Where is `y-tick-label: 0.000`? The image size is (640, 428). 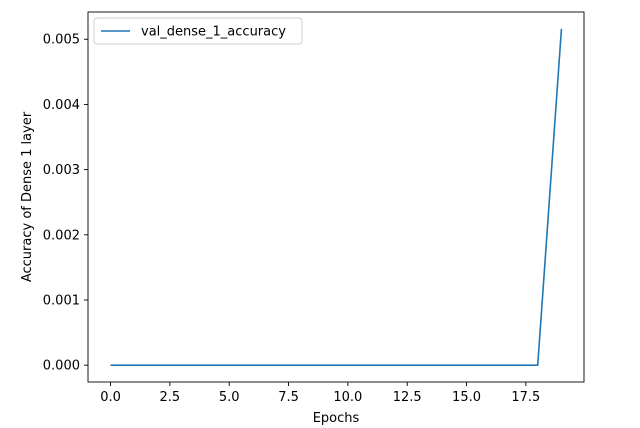
y-tick-label: 0.000 is located at coordinates (61, 366).